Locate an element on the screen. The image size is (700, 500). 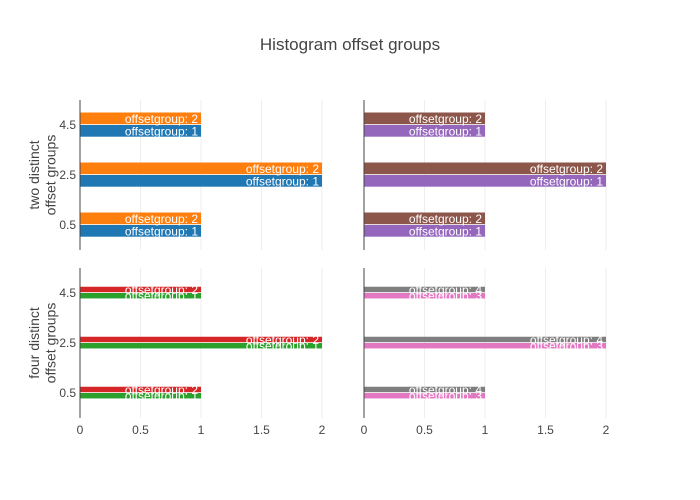
y-axis-title: four distinctoffset groups is located at coordinates (42, 343).